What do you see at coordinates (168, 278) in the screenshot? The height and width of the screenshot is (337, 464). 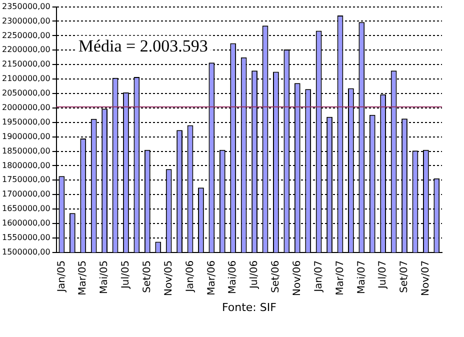 I see `x-tick-label: Nov/05` at bounding box center [168, 278].